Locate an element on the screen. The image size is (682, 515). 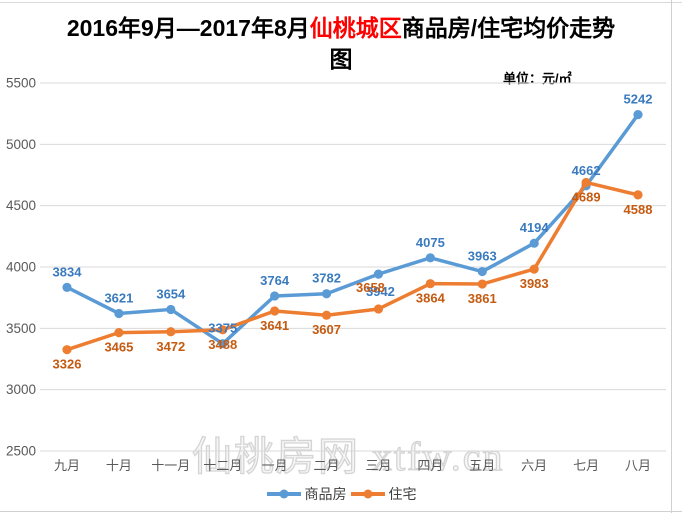
chart-title: 2016年9月—2017年8月仙桃城区商品房/住宅均价走势 图 is located at coordinates (341, 44).